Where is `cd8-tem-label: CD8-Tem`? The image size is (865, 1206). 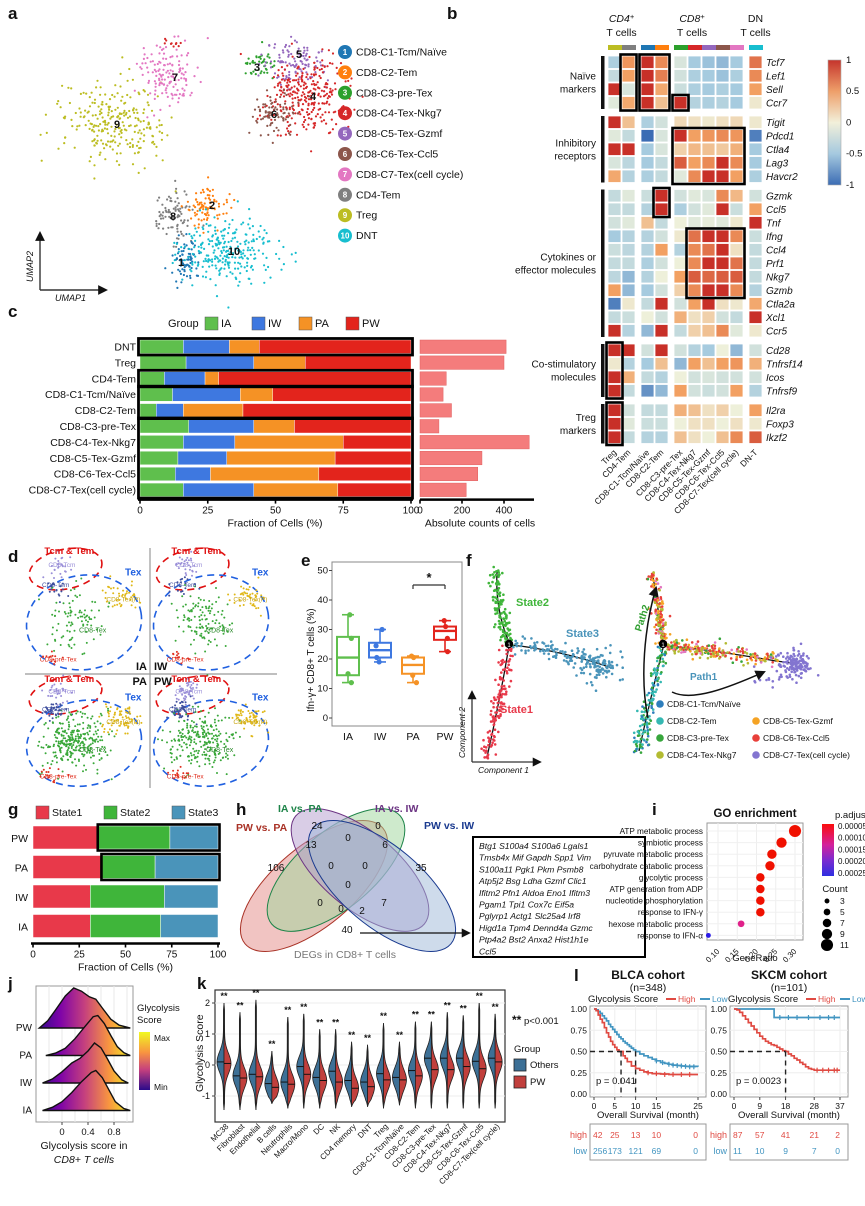 cd8-tem-label: CD8-Tem is located at coordinates (182, 585).